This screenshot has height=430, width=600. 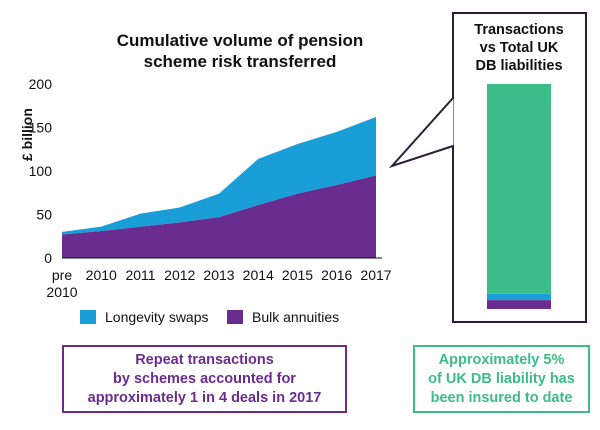 I want to click on bar-segment-longevity-swaps, so click(x=519, y=297).